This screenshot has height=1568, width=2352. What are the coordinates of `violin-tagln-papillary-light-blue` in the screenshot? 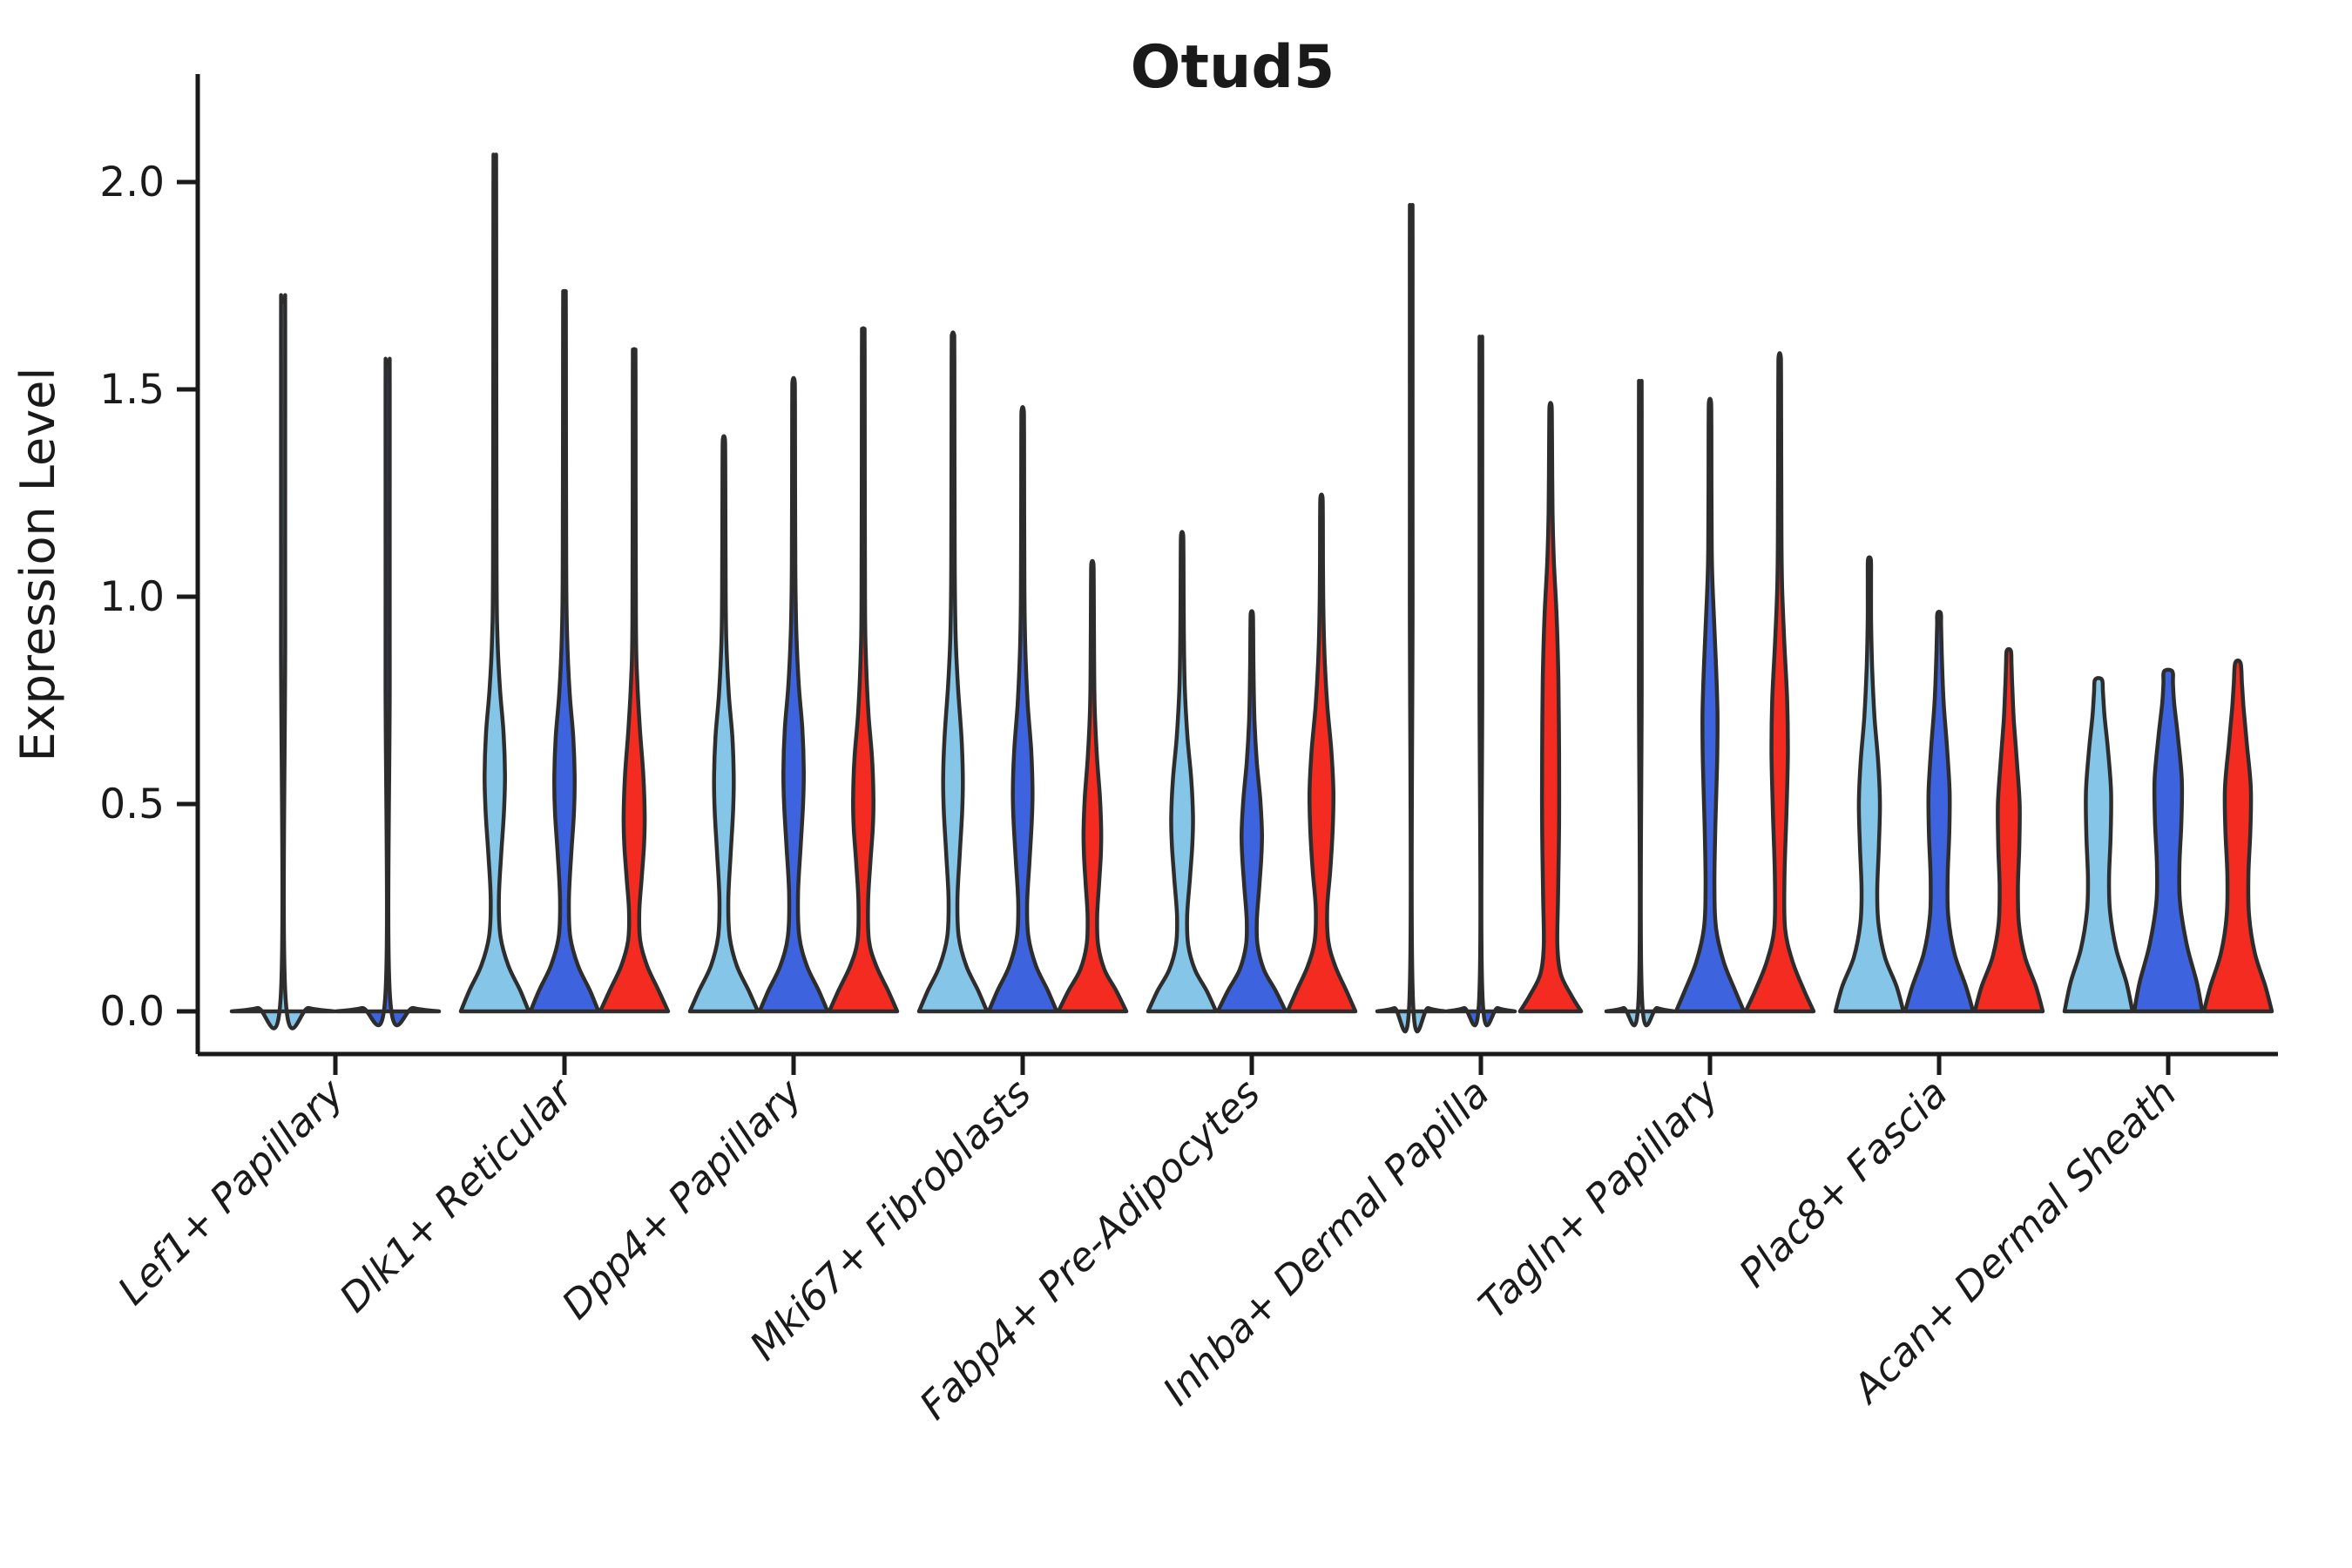 It's located at (1640, 703).